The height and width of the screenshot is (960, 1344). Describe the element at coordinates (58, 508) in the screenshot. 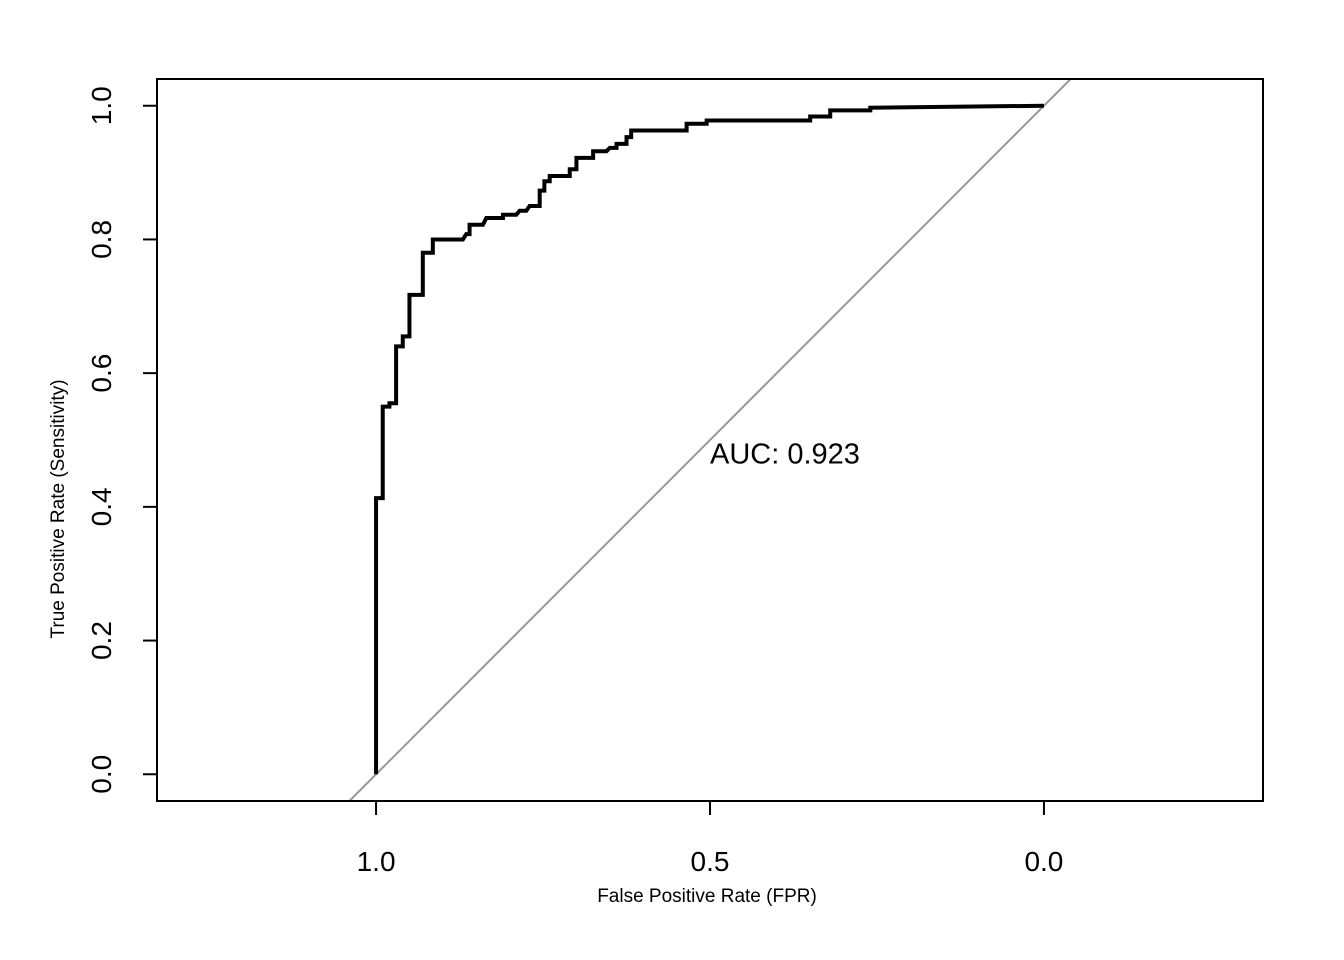

I see `y-axis-title: True Positive Rate (Sensitivity)` at that location.